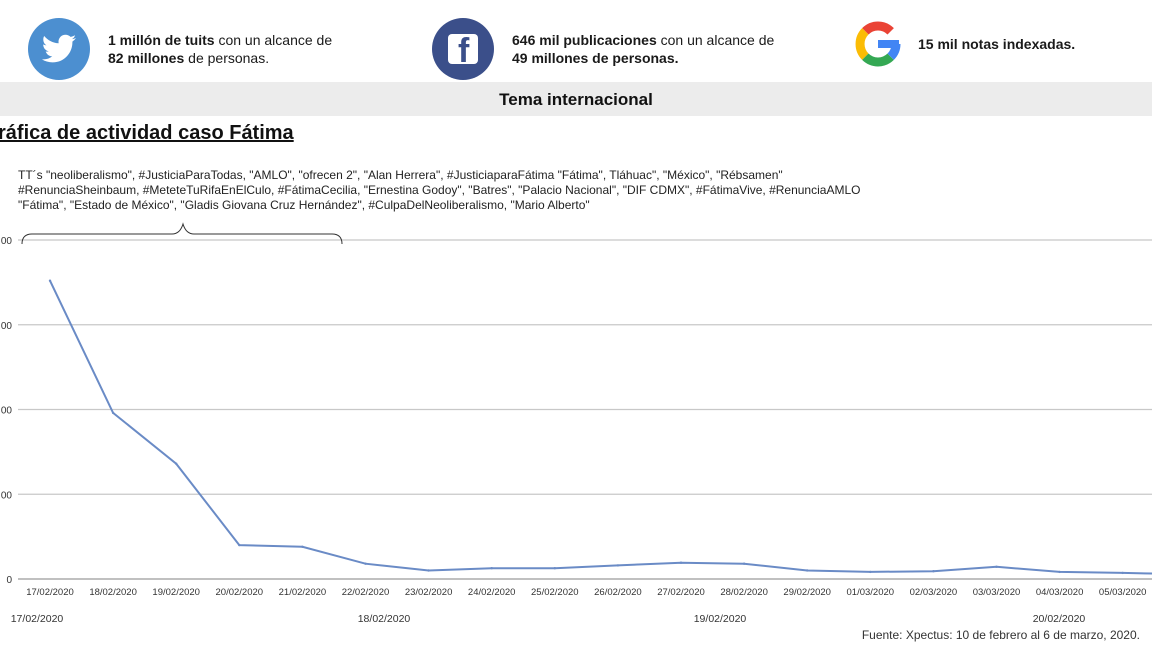 The height and width of the screenshot is (648, 1152). Describe the element at coordinates (997, 592) in the screenshot. I see `x-tick-label: 03/03/2020` at that location.